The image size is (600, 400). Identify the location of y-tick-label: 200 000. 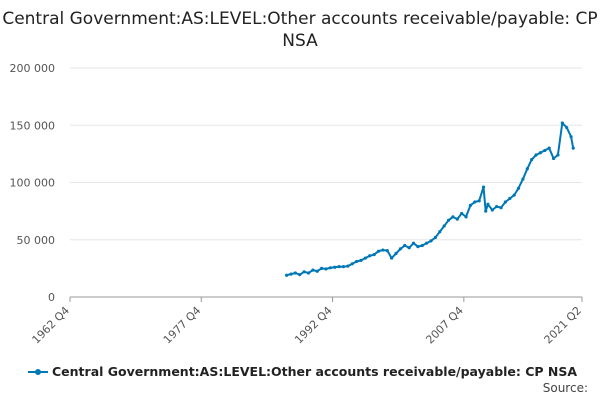
(33, 68).